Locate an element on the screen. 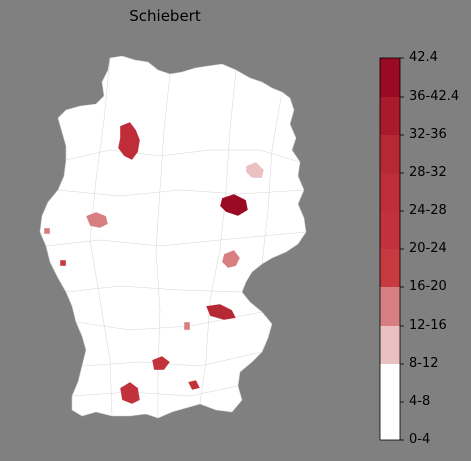 This screenshot has width=471, height=461. legend-tick-label: 4-8 is located at coordinates (420, 401).